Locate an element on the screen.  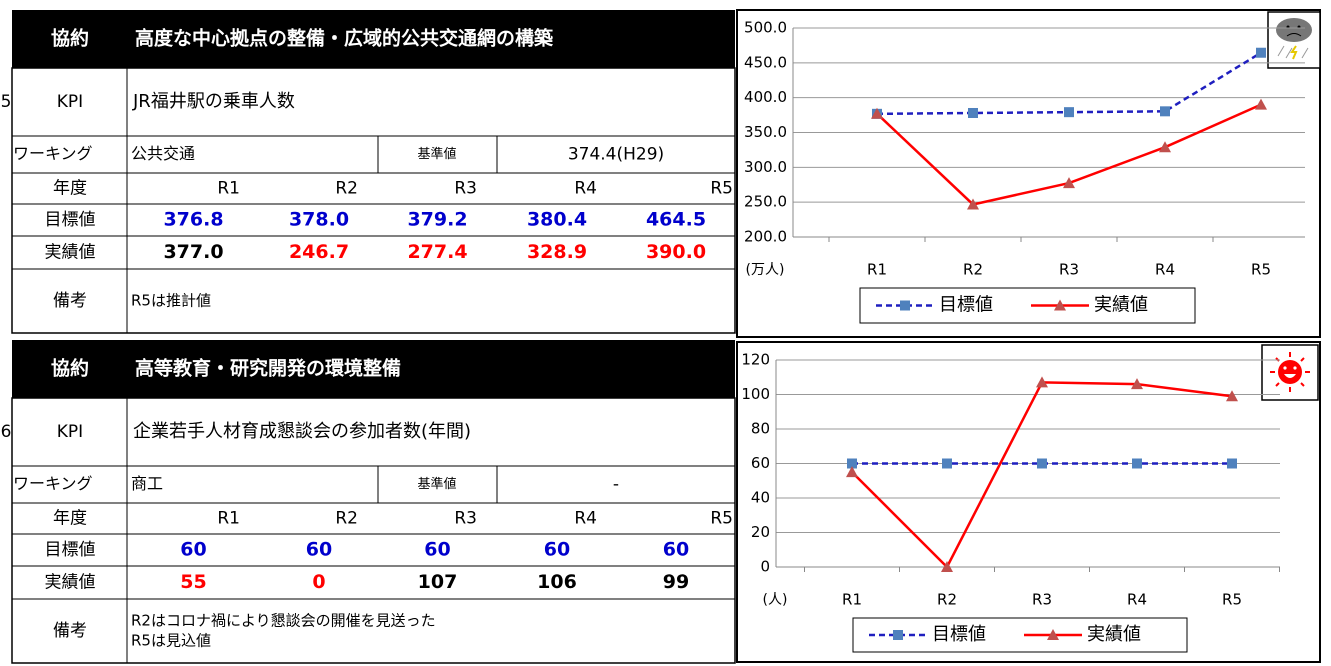
actual-value: 328.9 is located at coordinates (557, 252).